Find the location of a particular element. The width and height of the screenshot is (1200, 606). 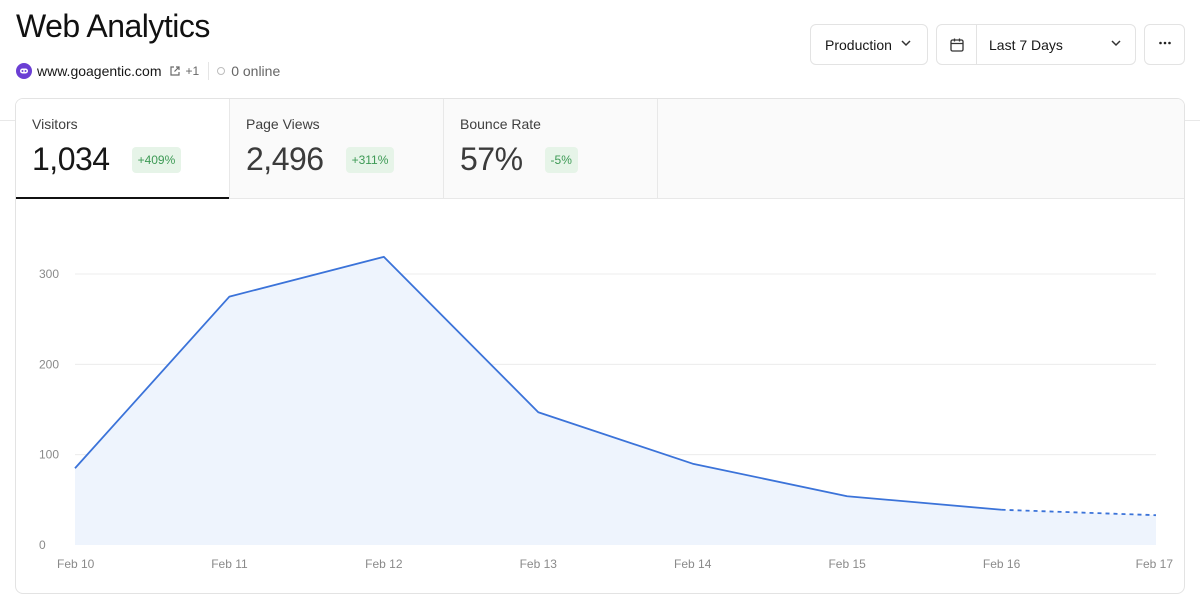

more-icon is located at coordinates (1165, 44).